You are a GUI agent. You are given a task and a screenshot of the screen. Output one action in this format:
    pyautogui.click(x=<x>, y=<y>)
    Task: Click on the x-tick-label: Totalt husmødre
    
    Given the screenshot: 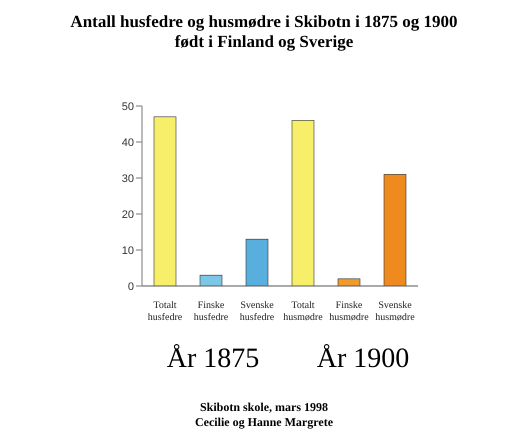 What is the action you would take?
    pyautogui.click(x=303, y=311)
    